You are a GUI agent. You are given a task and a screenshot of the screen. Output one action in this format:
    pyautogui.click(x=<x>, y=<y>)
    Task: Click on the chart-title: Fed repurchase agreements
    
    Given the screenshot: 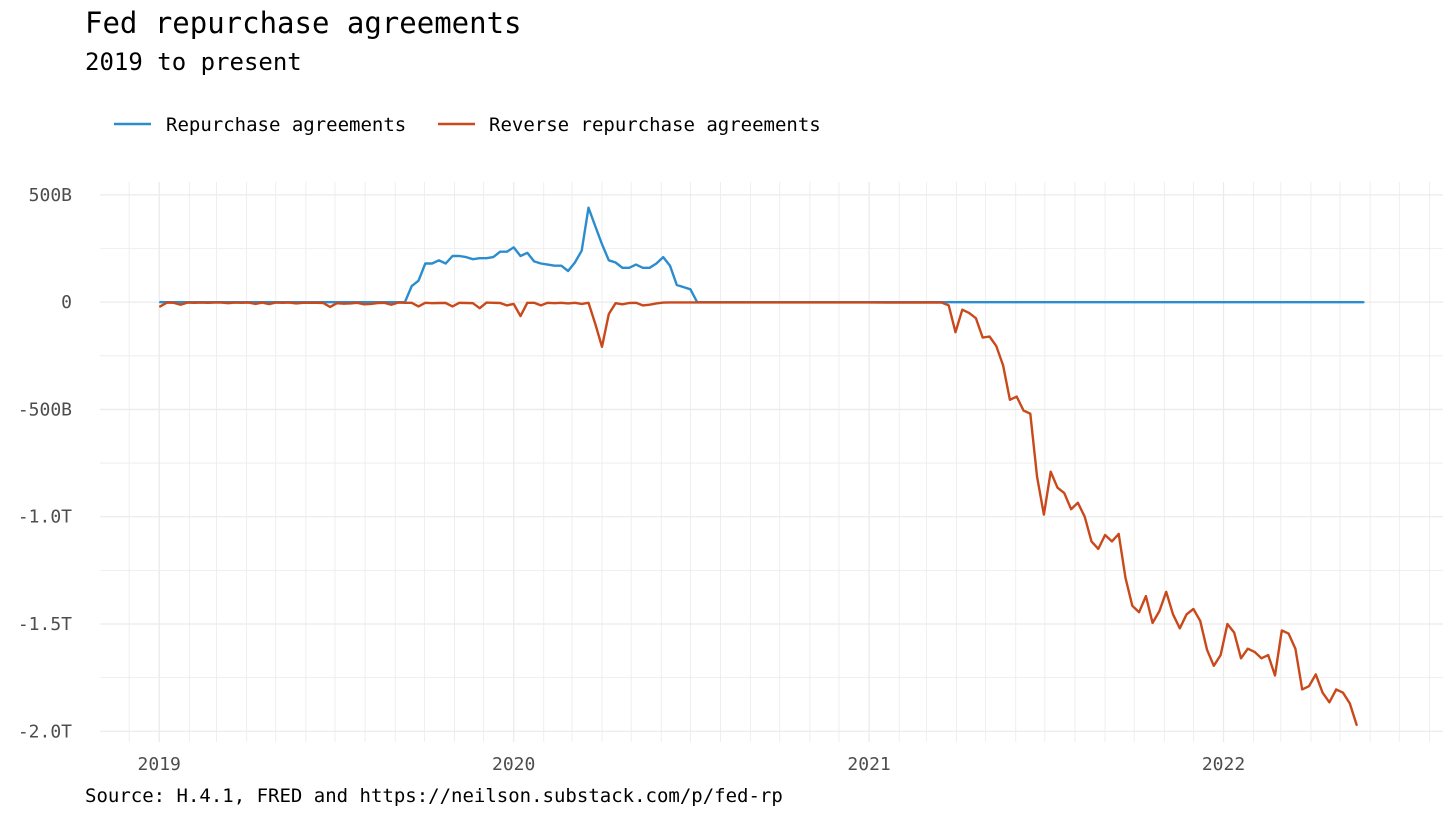 What is the action you would take?
    pyautogui.click(x=303, y=23)
    